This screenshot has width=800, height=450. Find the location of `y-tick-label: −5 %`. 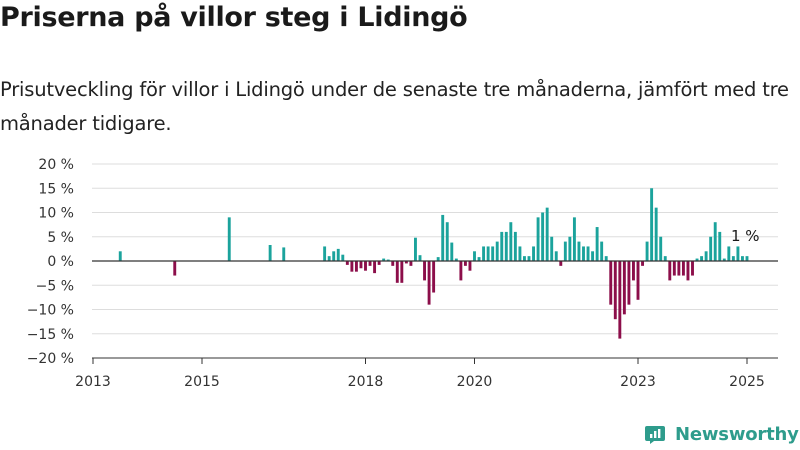

y-tick-label: −5 % is located at coordinates (55, 286).